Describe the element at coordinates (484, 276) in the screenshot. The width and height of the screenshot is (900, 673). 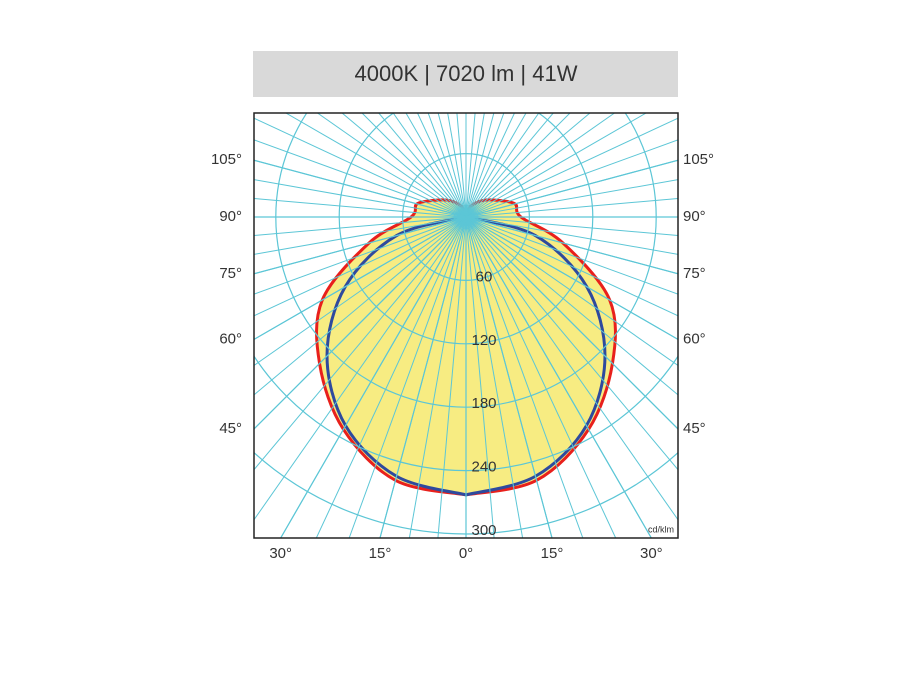
I see `r-tick-label: 60` at that location.